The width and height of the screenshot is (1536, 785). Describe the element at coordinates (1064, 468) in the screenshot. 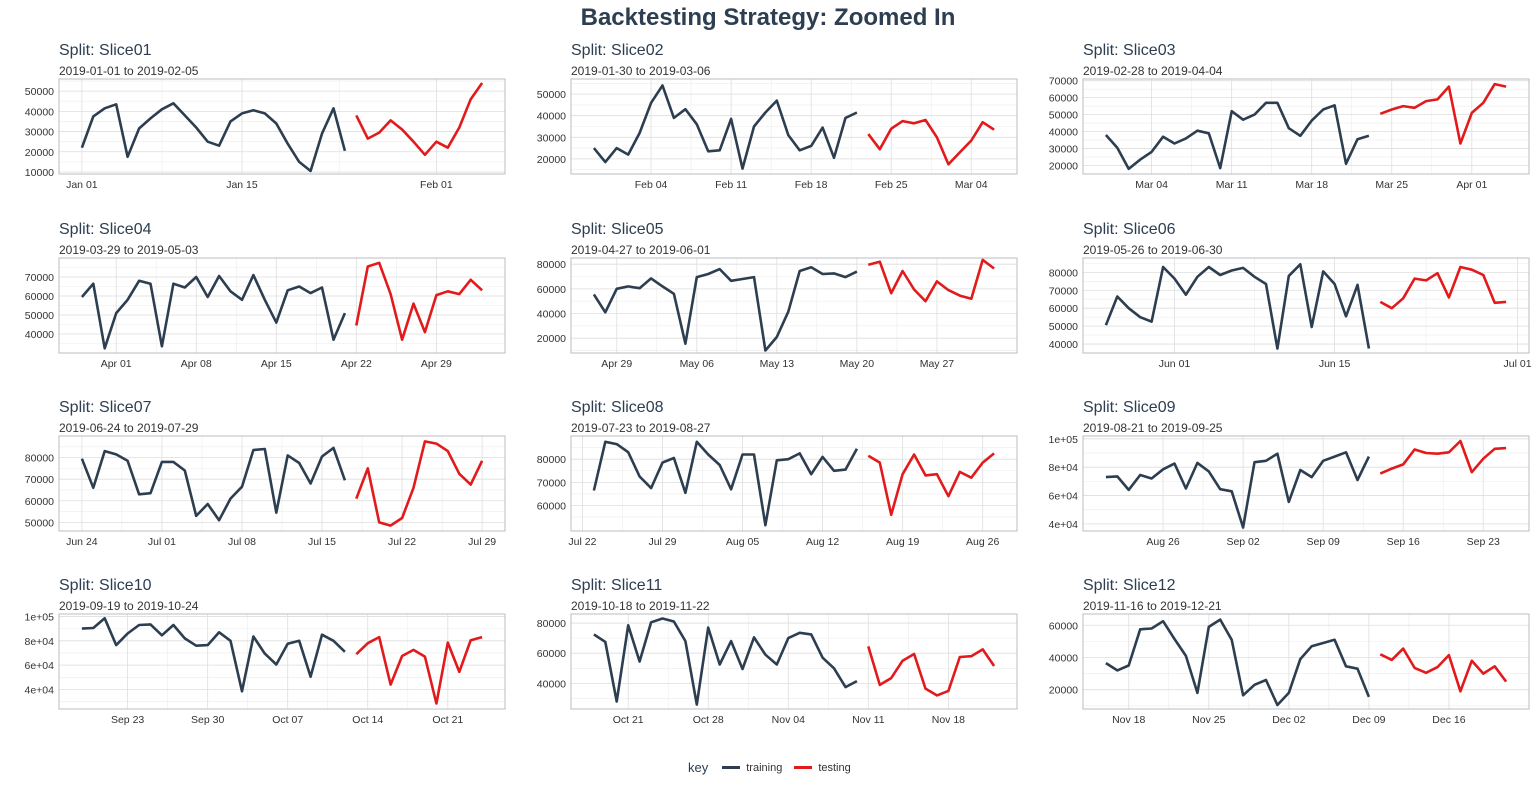

I see `y-tick-label: 8e+04` at that location.